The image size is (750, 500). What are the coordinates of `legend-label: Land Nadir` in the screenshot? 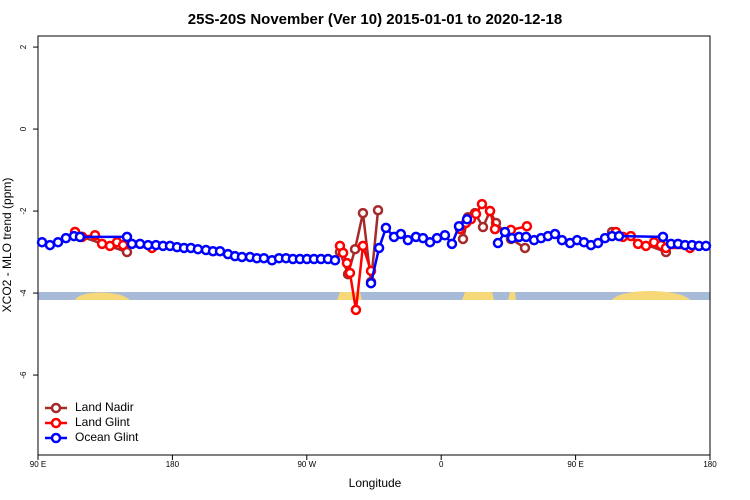 It's located at (104, 407).